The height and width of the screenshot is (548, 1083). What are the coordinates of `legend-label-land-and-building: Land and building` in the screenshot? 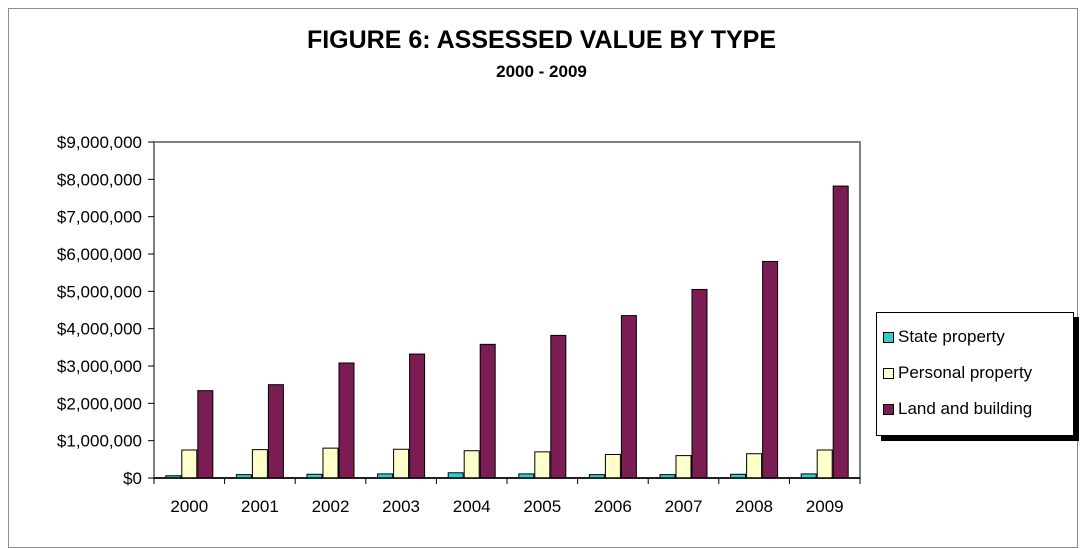 It's located at (965, 408).